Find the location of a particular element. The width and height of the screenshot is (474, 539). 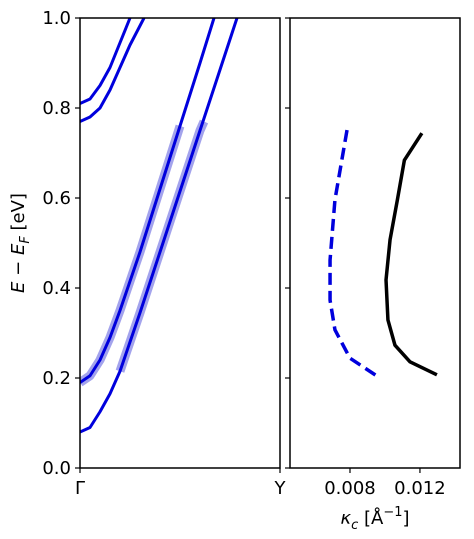

y-tick-label: 1.0 is located at coordinates (56, 18).